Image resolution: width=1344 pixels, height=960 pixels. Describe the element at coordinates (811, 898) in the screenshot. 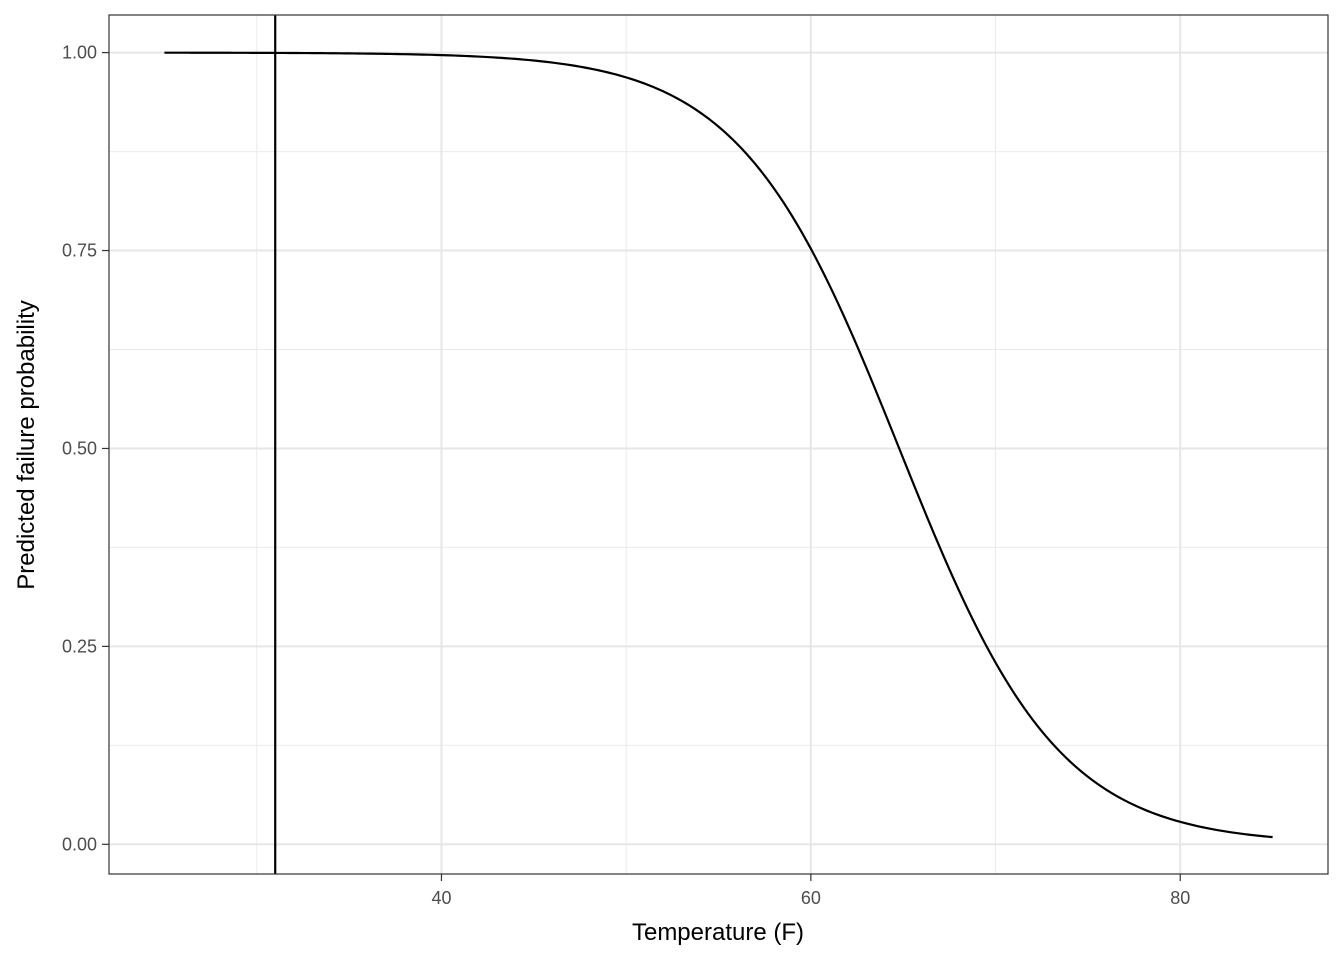

I see `x-tick-label: 60` at that location.